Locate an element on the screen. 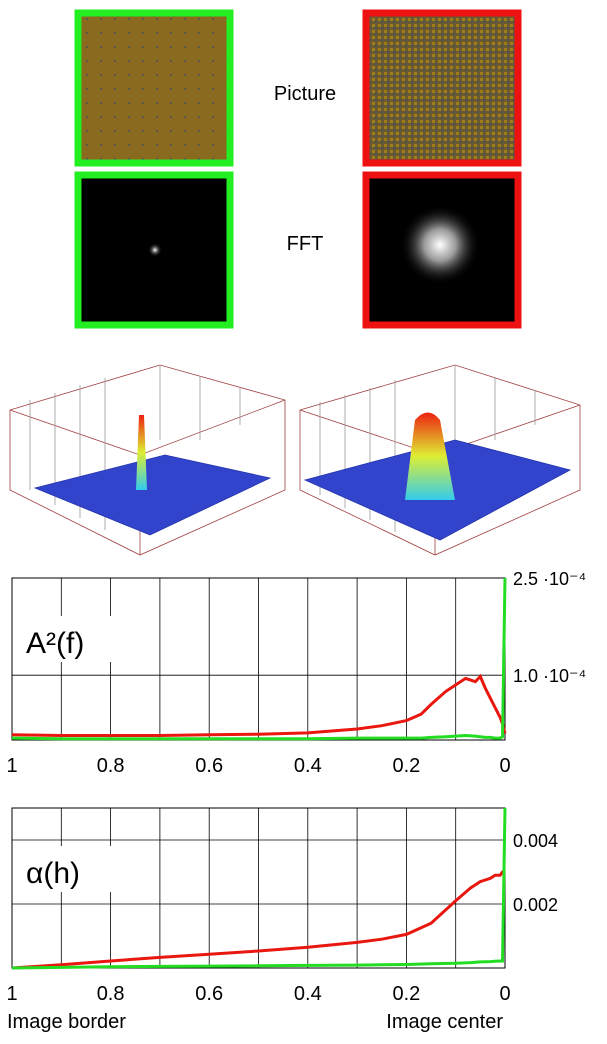 The width and height of the screenshot is (607, 1044). y-tick-label: 2.5 ·10⁻⁴ is located at coordinates (549, 579).